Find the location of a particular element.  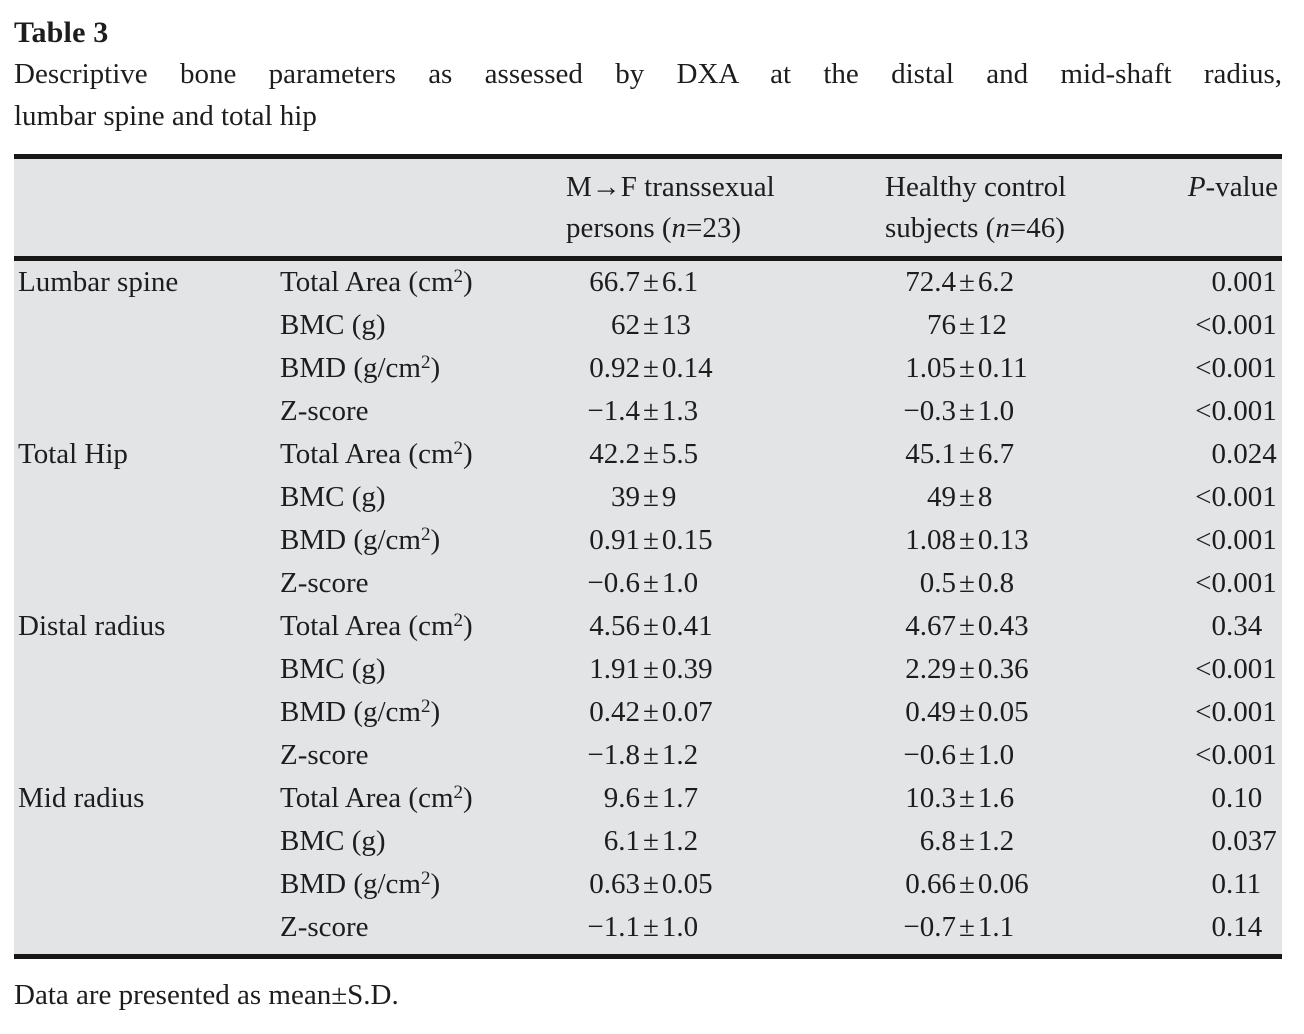

control-value-cell: −0.6 ±1.0 is located at coordinates (959, 755).